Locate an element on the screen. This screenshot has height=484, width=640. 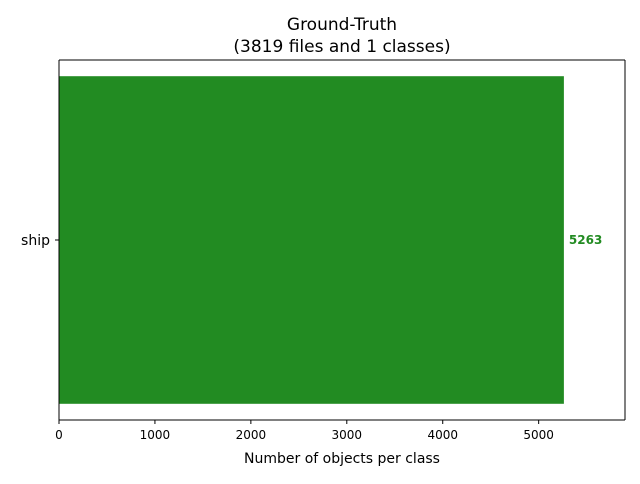
y-axis-ticks: ship is located at coordinates (40, 241).